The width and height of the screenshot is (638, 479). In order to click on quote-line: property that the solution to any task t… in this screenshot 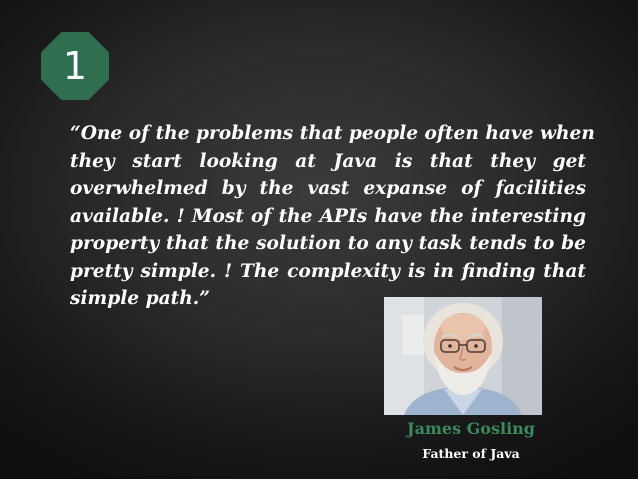, I will do `click(328, 243)`.